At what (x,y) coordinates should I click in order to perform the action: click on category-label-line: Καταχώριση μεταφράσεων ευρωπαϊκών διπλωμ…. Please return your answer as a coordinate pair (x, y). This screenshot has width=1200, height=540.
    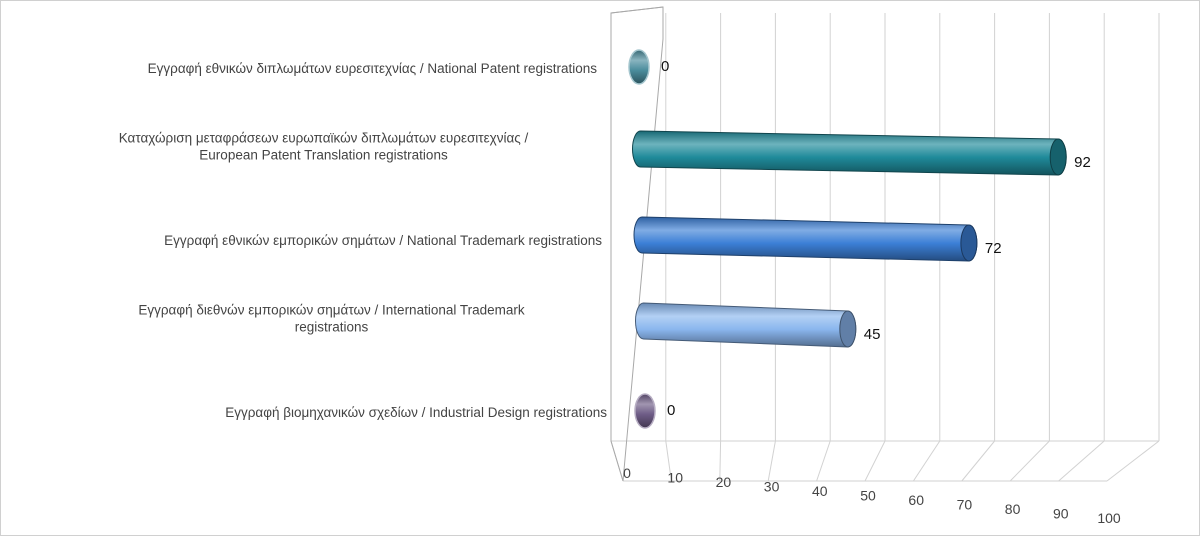
    Looking at the image, I should click on (324, 138).